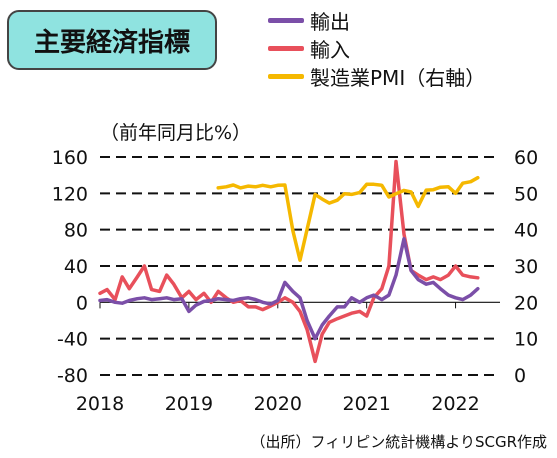  What do you see at coordinates (526, 231) in the screenshot?
I see `y-right-tick-label: 40` at bounding box center [526, 231].